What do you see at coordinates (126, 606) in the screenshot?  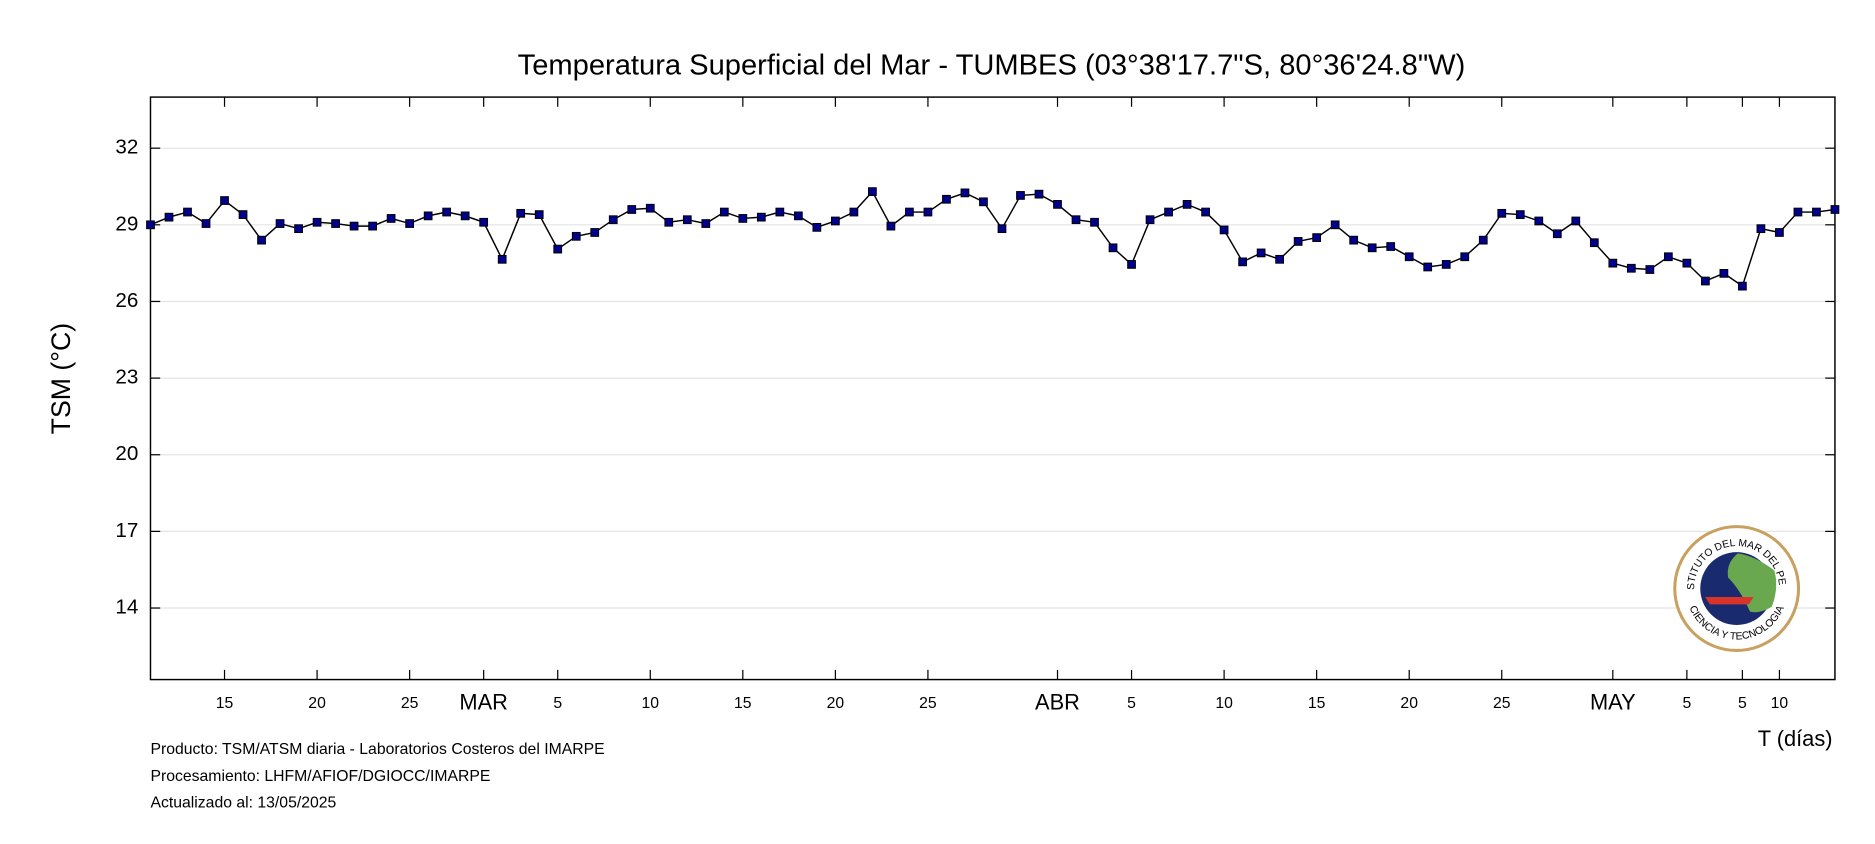 I see `y-tick-label: 14` at bounding box center [126, 606].